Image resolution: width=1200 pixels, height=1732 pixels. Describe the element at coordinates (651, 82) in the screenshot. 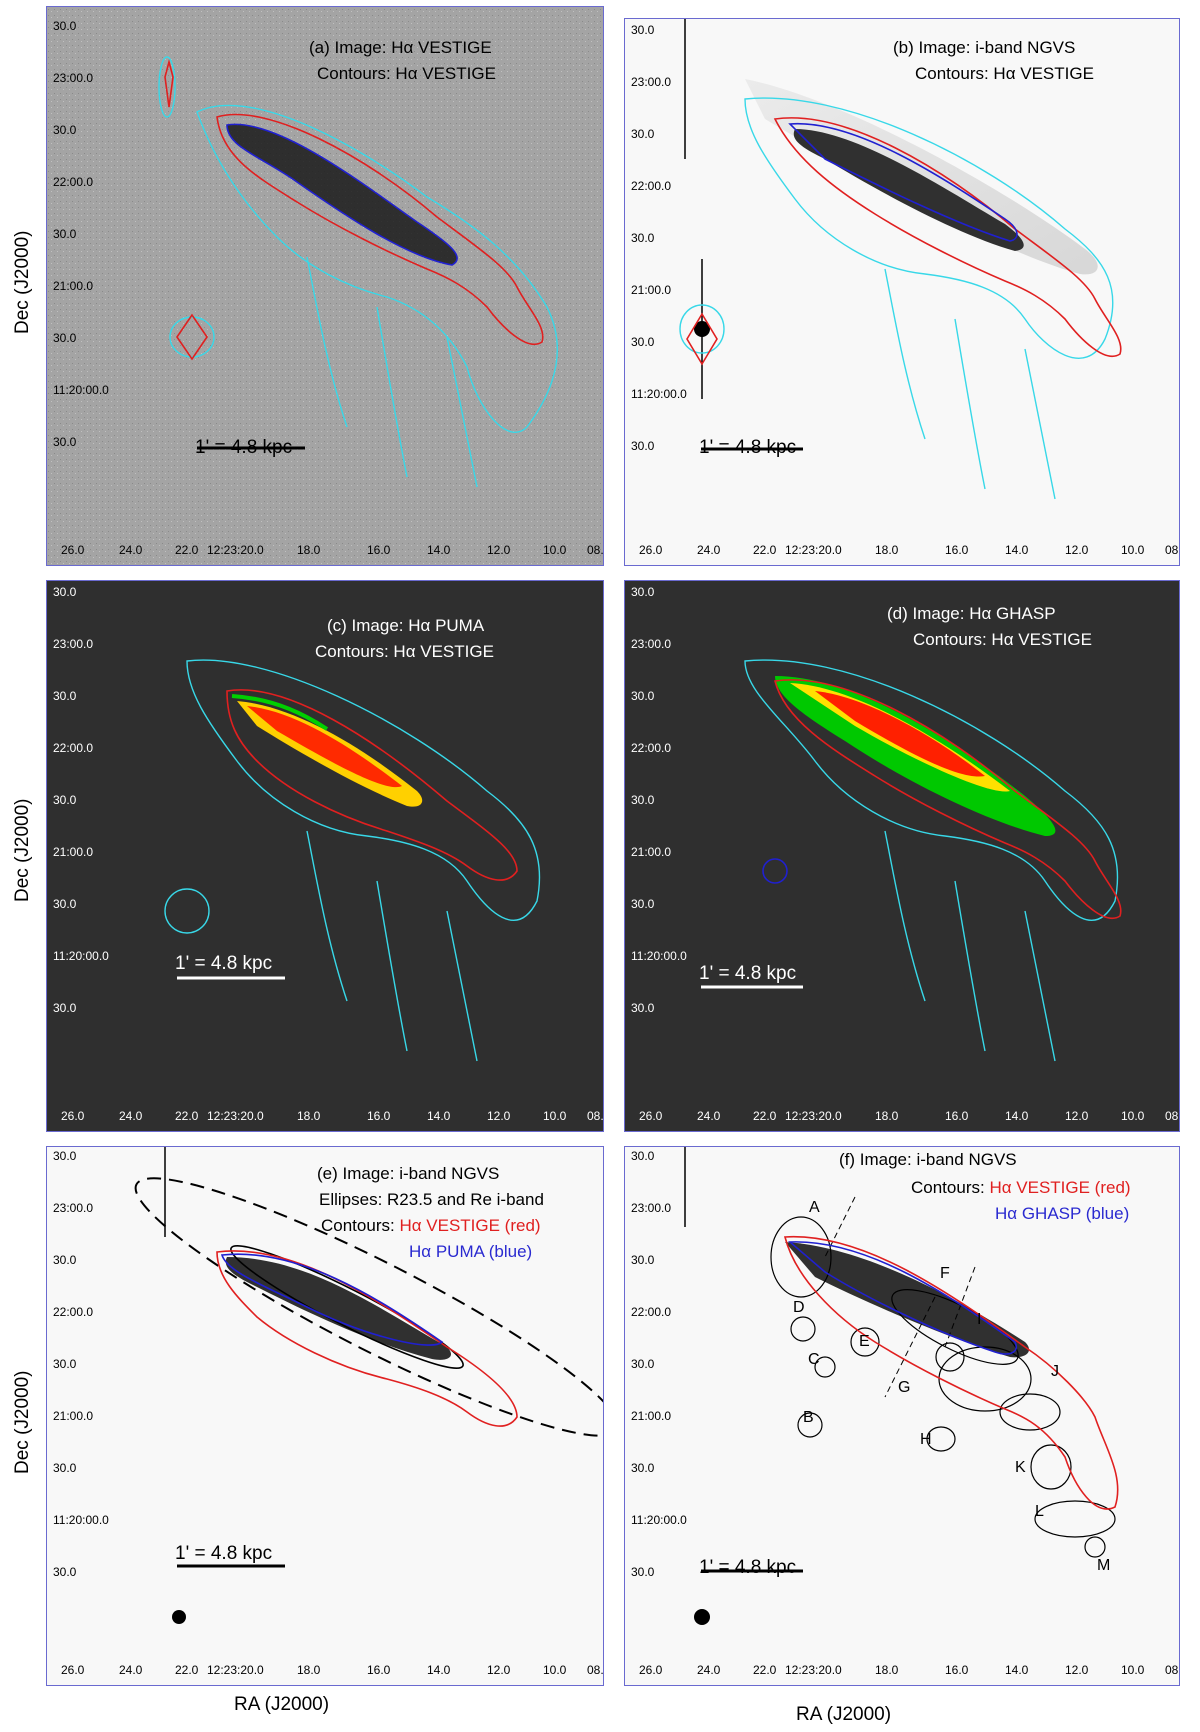

I see `panel-b-dec-tick: 23:00.0` at that location.